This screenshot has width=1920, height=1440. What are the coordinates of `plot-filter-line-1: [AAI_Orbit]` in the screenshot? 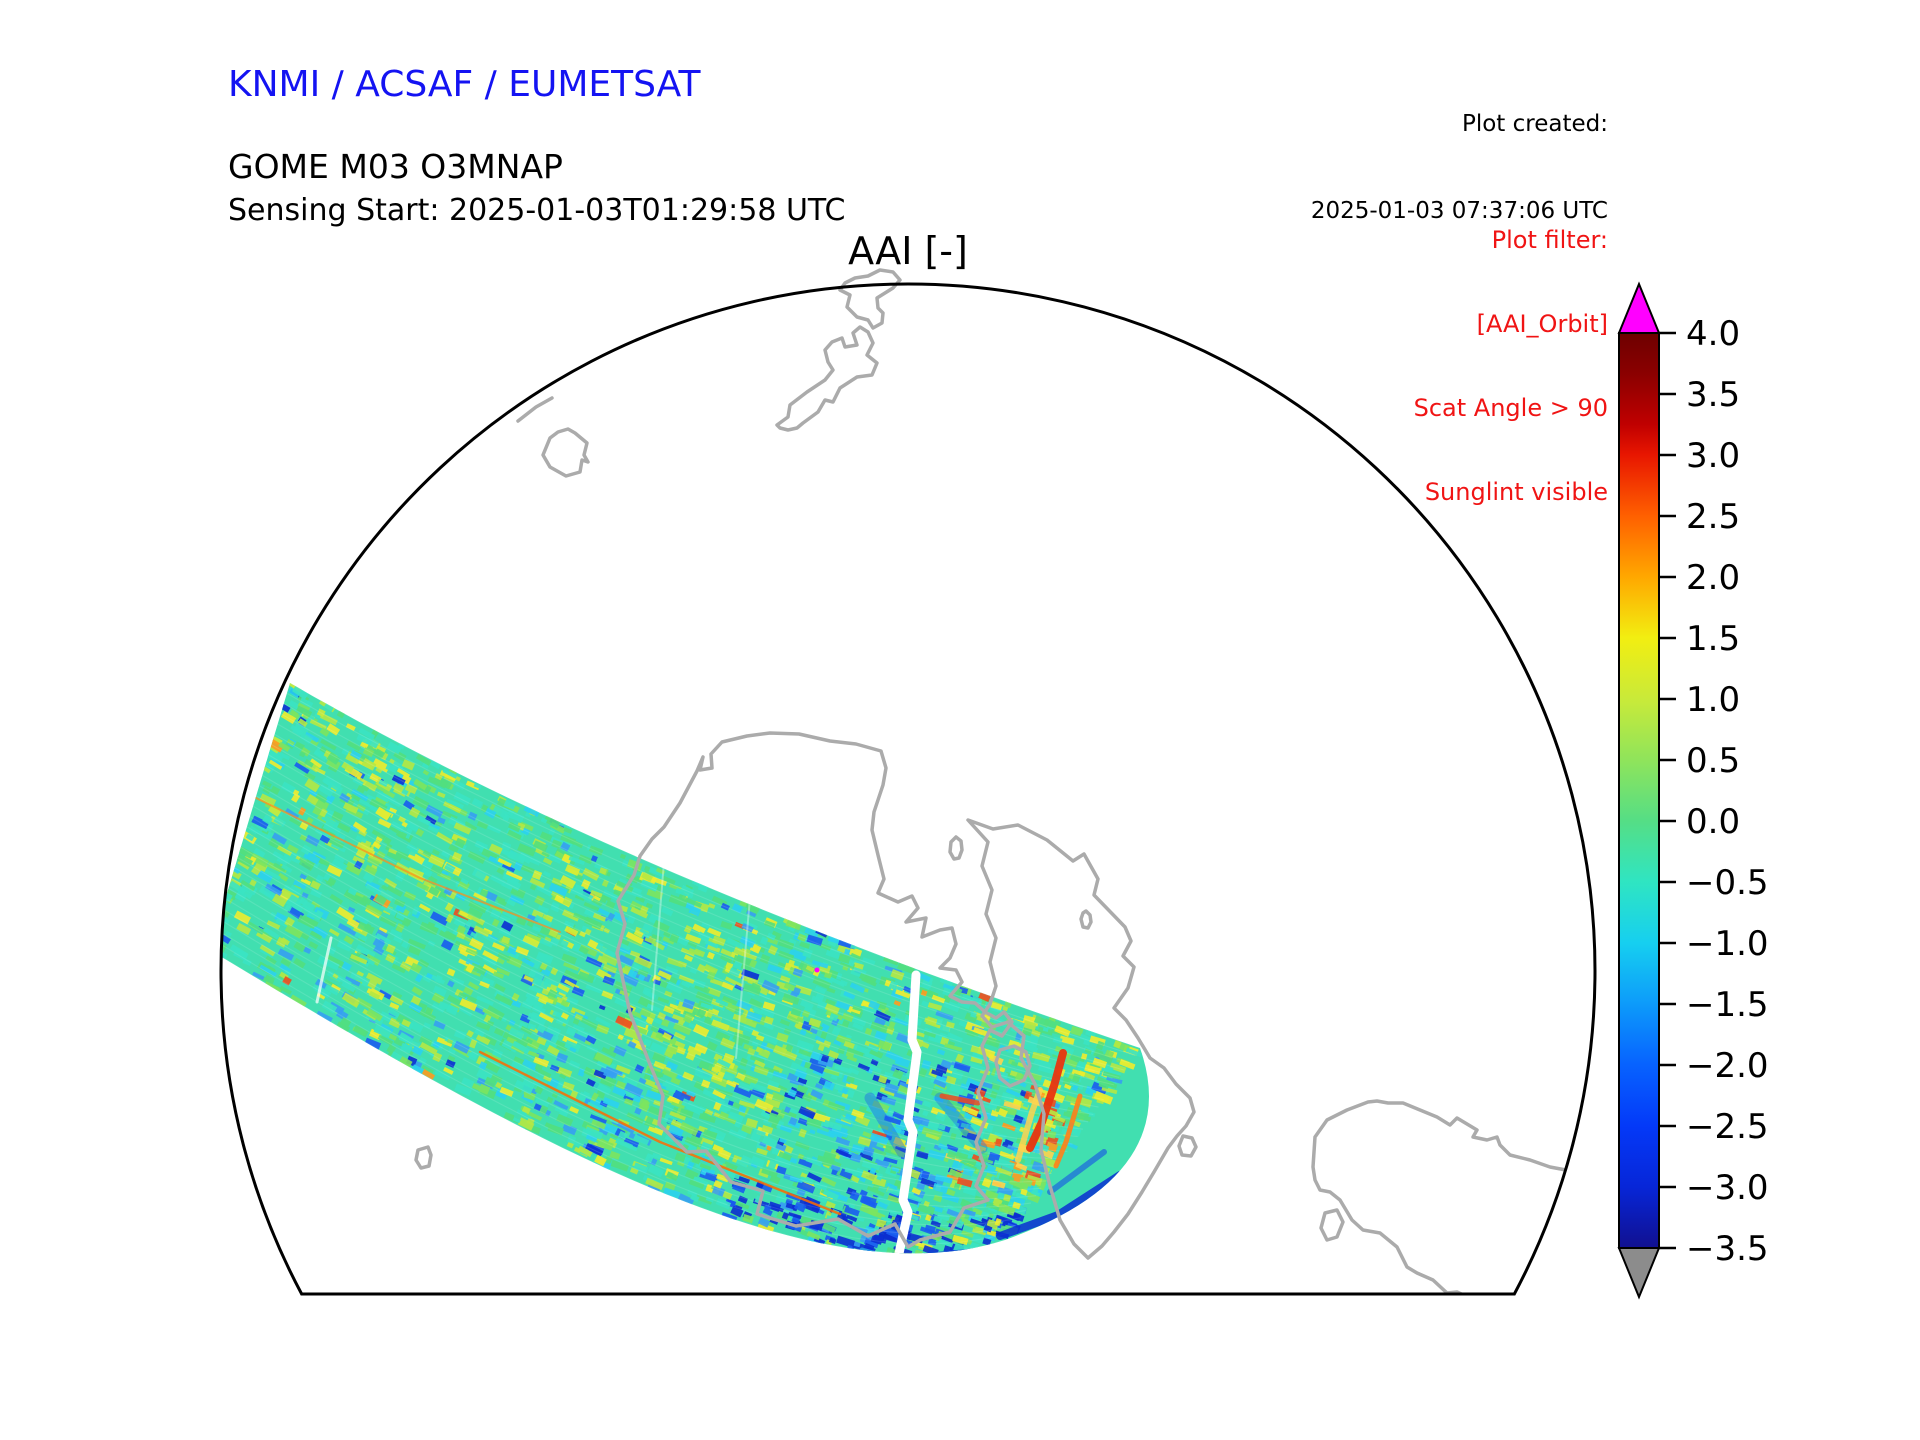 It's located at (1542, 324).